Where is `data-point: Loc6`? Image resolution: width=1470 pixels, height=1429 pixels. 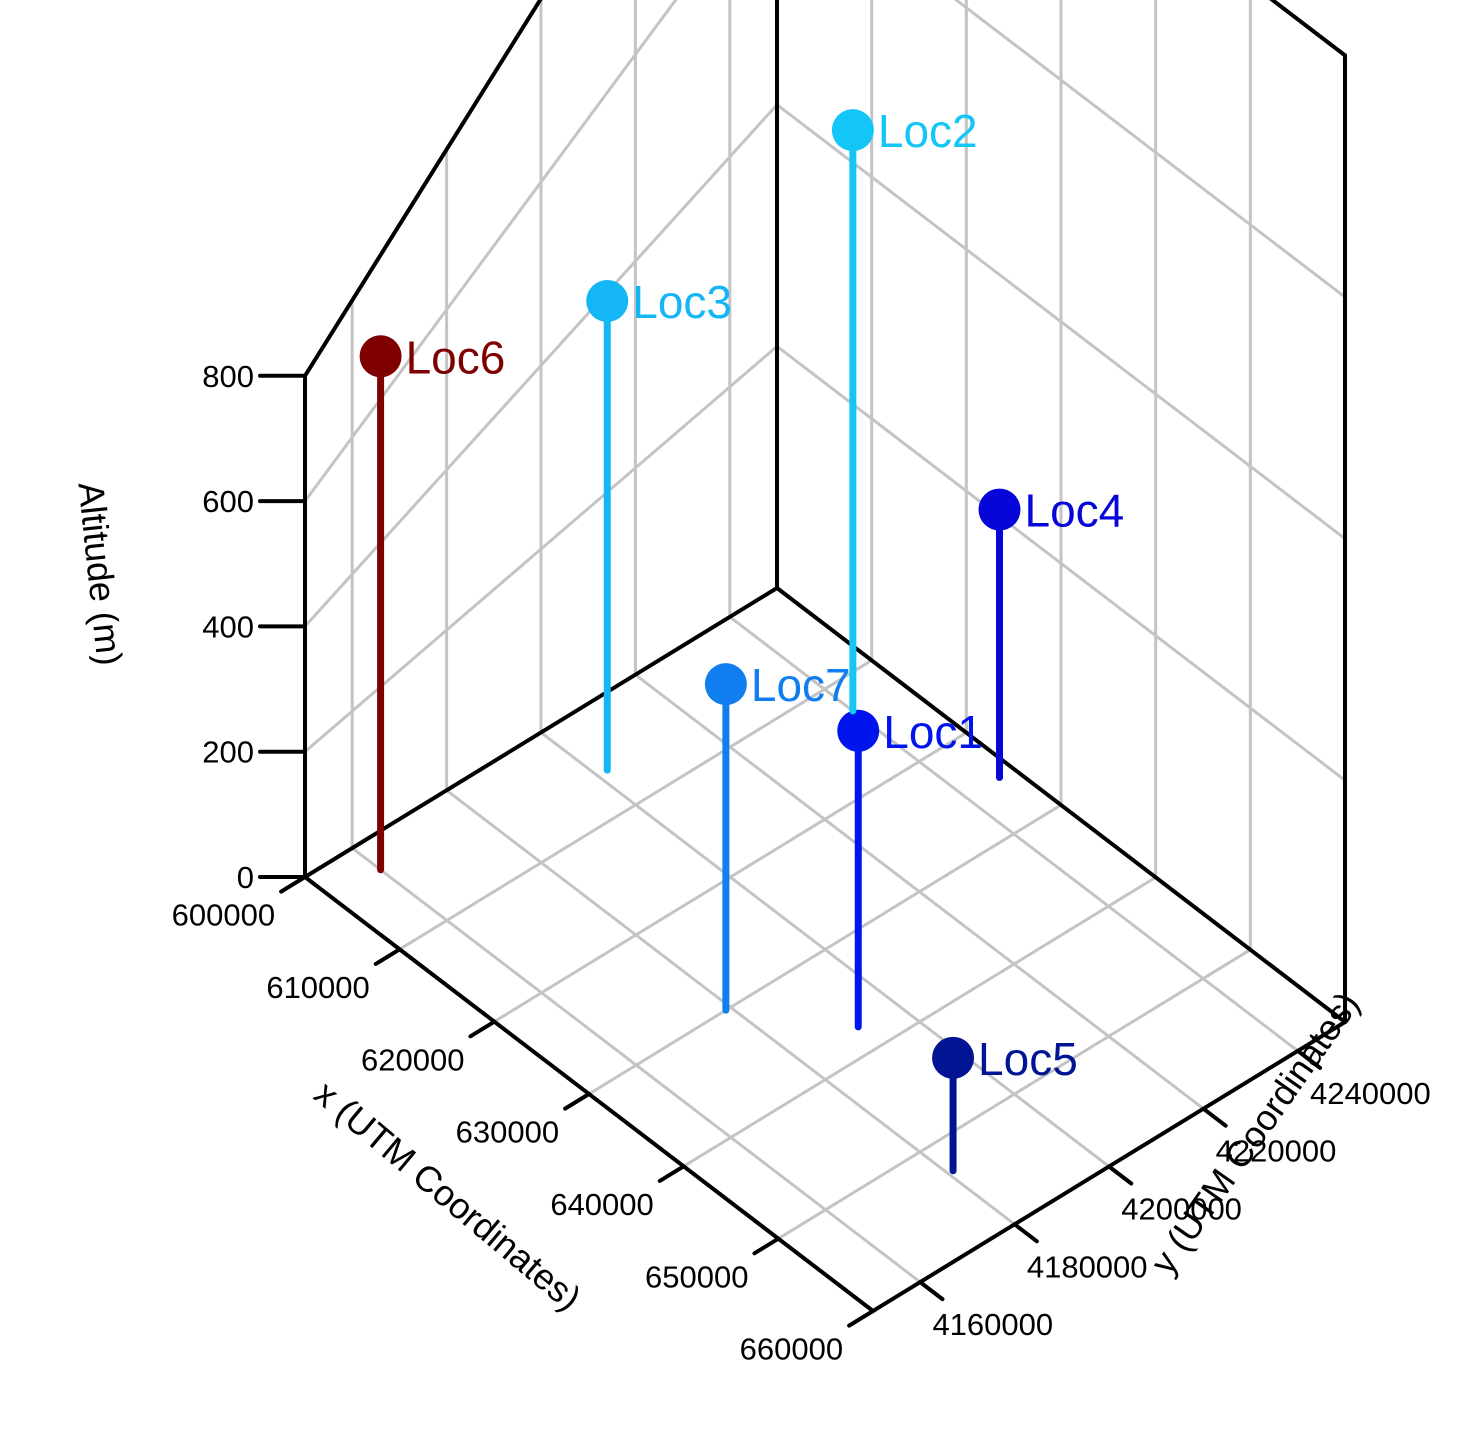
data-point: Loc6 is located at coordinates (432, 602).